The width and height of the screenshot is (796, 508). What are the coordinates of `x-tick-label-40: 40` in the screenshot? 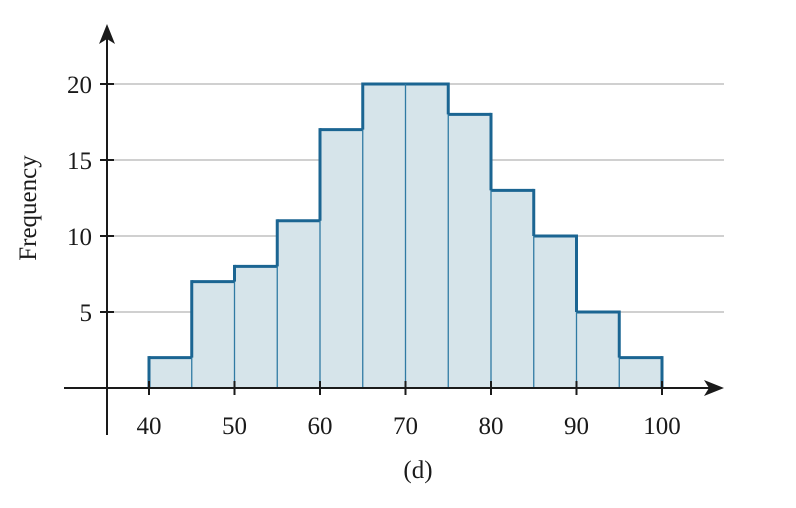 It's located at (149, 426).